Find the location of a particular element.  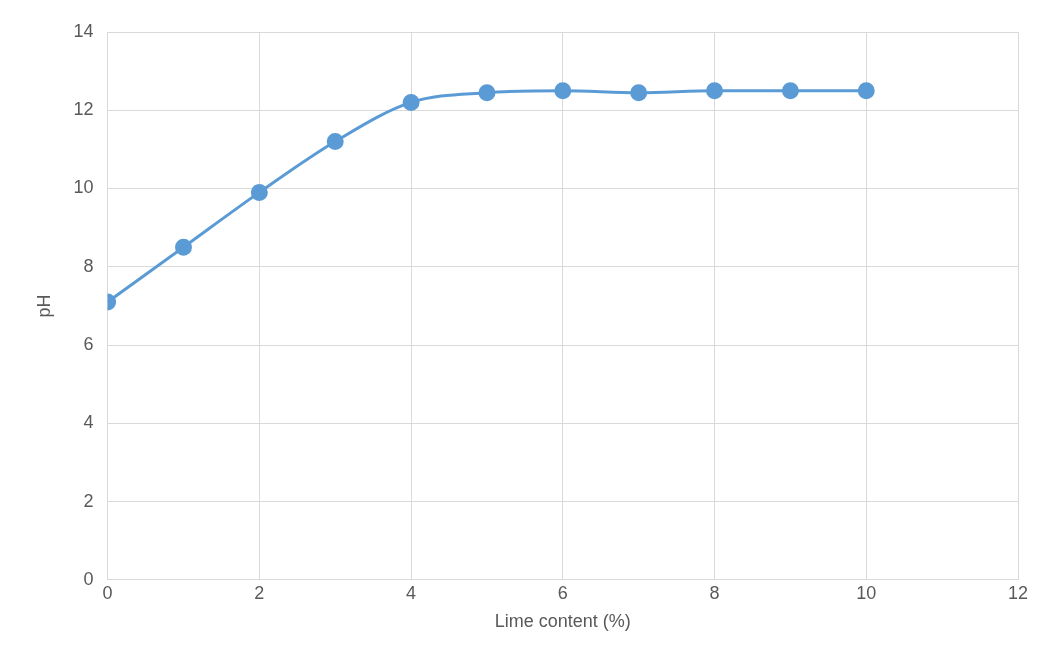

x-tick-label: 2 is located at coordinates (259, 592).